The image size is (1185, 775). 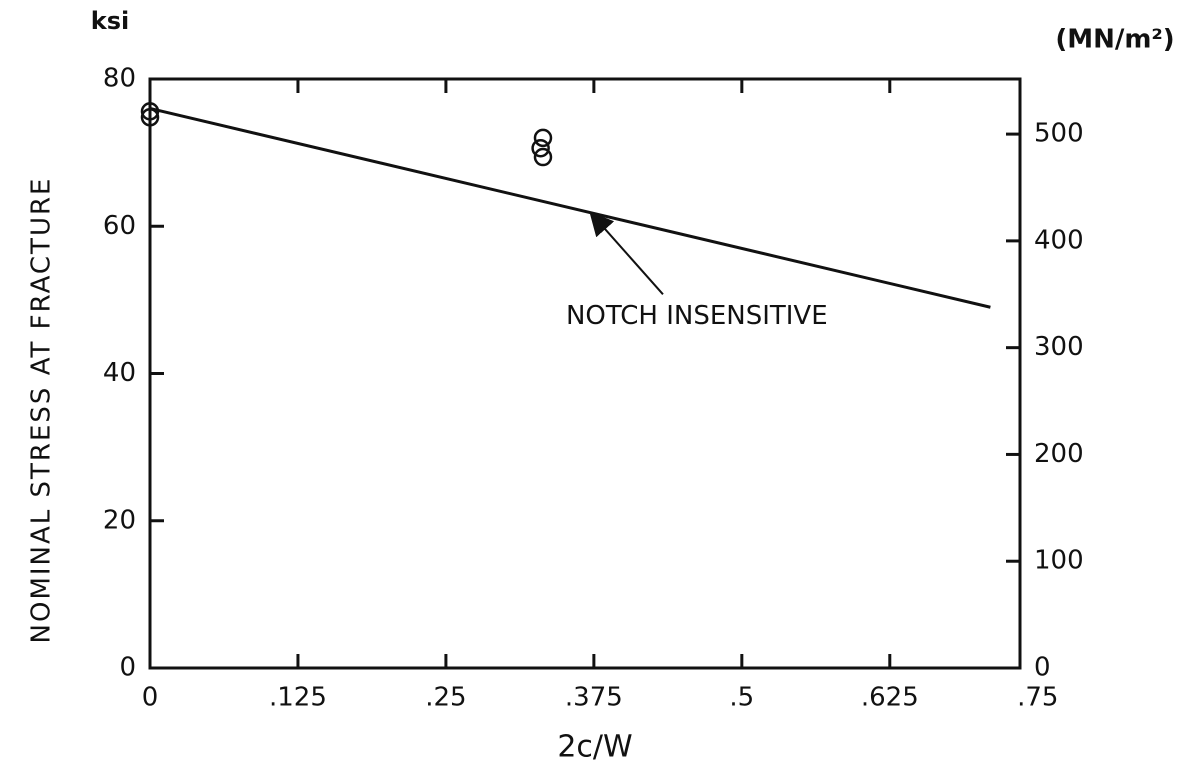 I want to click on x-tick-label: 0, so click(x=150, y=698).